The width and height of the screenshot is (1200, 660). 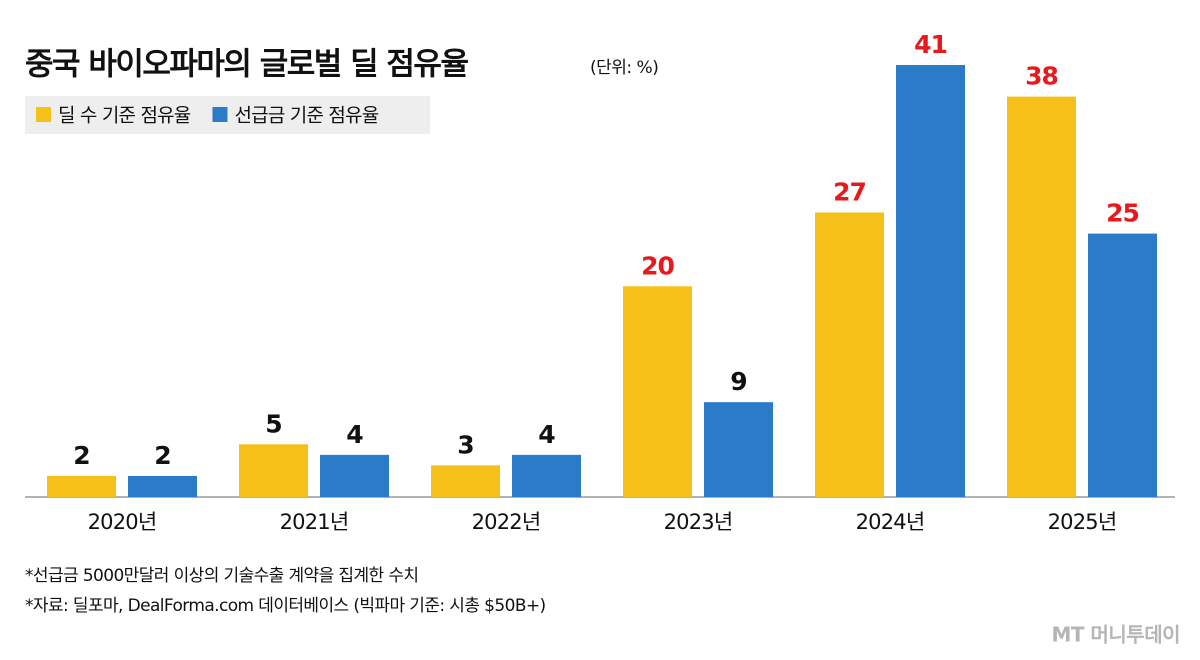 I want to click on note: *선급금 5000만달러 이상의 기술수출 계약을 집계한 수치, so click(x=221, y=576).